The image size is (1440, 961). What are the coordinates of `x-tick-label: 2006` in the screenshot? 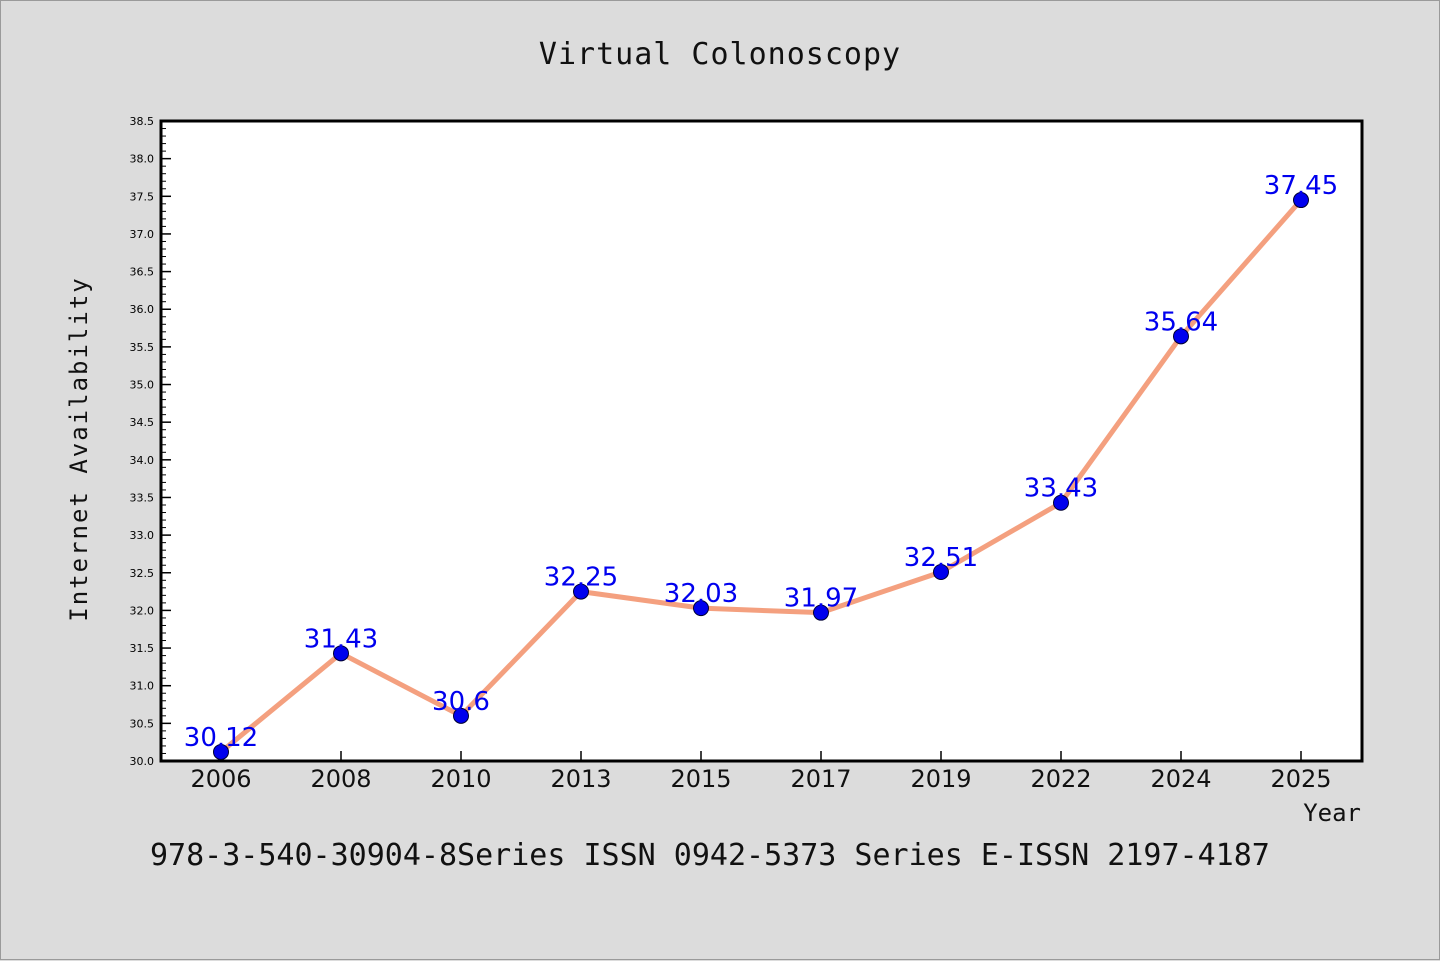 It's located at (220, 779).